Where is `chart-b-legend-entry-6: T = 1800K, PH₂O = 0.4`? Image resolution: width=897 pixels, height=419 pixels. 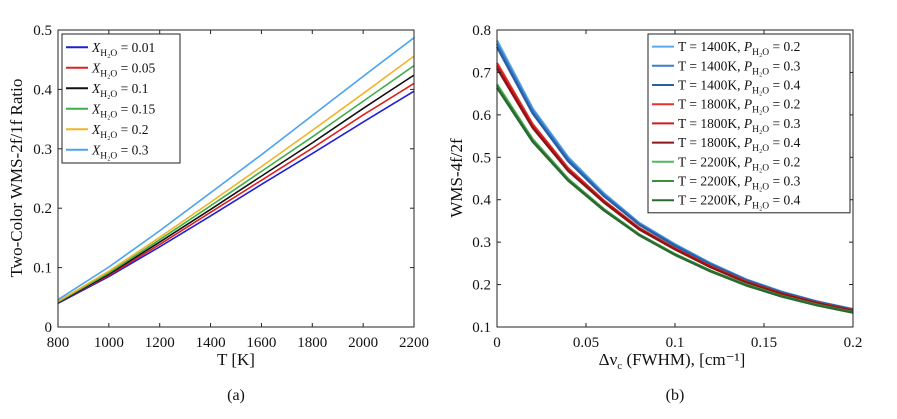
chart-b-legend-entry-6: T = 1800K, PH₂O = 0.4 is located at coordinates (739, 144).